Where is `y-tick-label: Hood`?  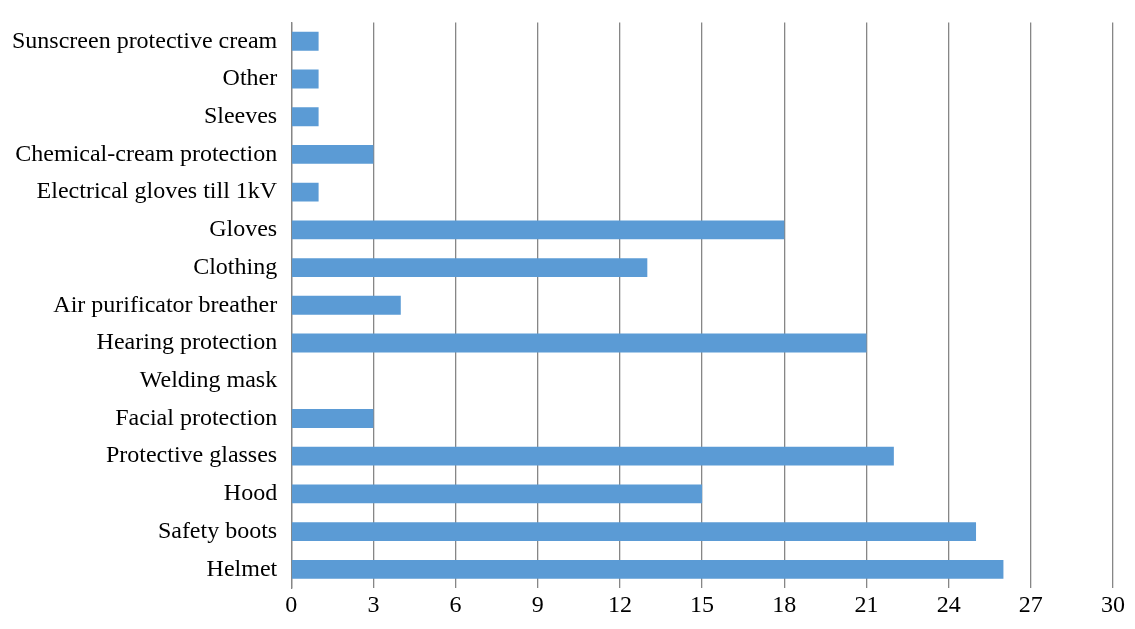 y-tick-label: Hood is located at coordinates (250, 492).